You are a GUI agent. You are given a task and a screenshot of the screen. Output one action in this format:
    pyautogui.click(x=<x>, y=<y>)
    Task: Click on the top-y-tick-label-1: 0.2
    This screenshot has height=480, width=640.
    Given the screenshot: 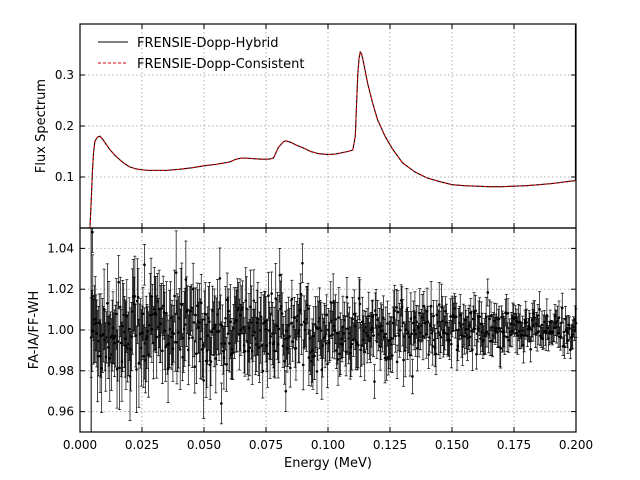 What is the action you would take?
    pyautogui.click(x=64, y=126)
    